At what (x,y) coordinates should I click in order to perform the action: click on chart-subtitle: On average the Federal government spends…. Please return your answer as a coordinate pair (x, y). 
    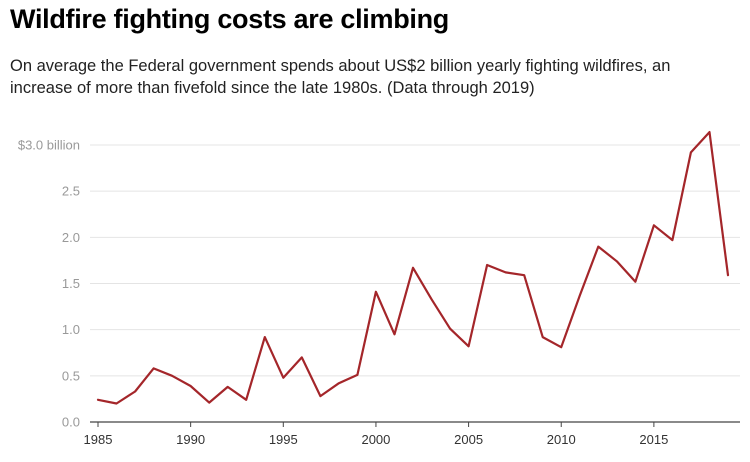
    Looking at the image, I should click on (340, 77).